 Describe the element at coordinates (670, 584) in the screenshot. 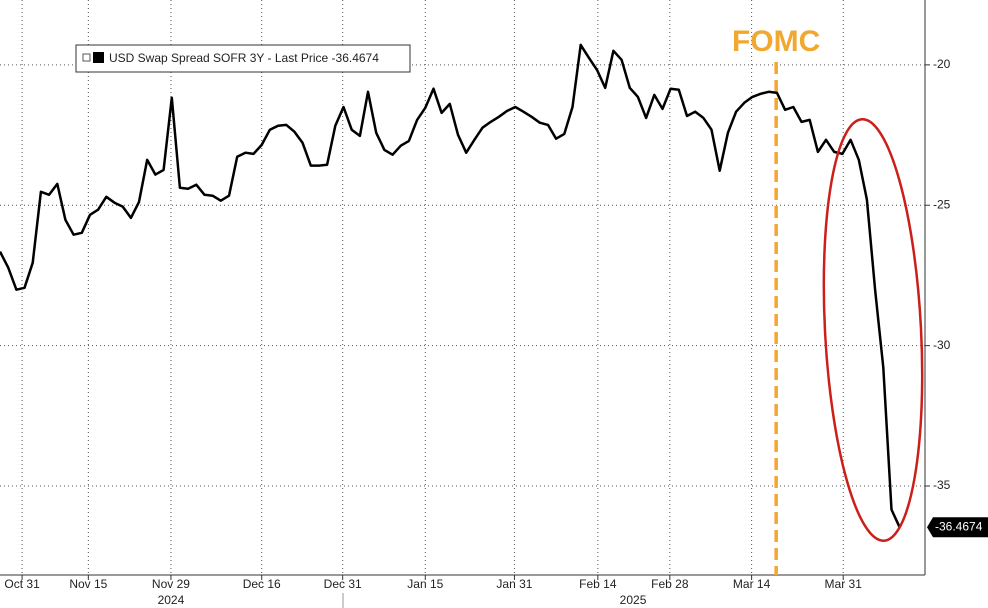

I see `x-tick-label: Feb 28` at that location.